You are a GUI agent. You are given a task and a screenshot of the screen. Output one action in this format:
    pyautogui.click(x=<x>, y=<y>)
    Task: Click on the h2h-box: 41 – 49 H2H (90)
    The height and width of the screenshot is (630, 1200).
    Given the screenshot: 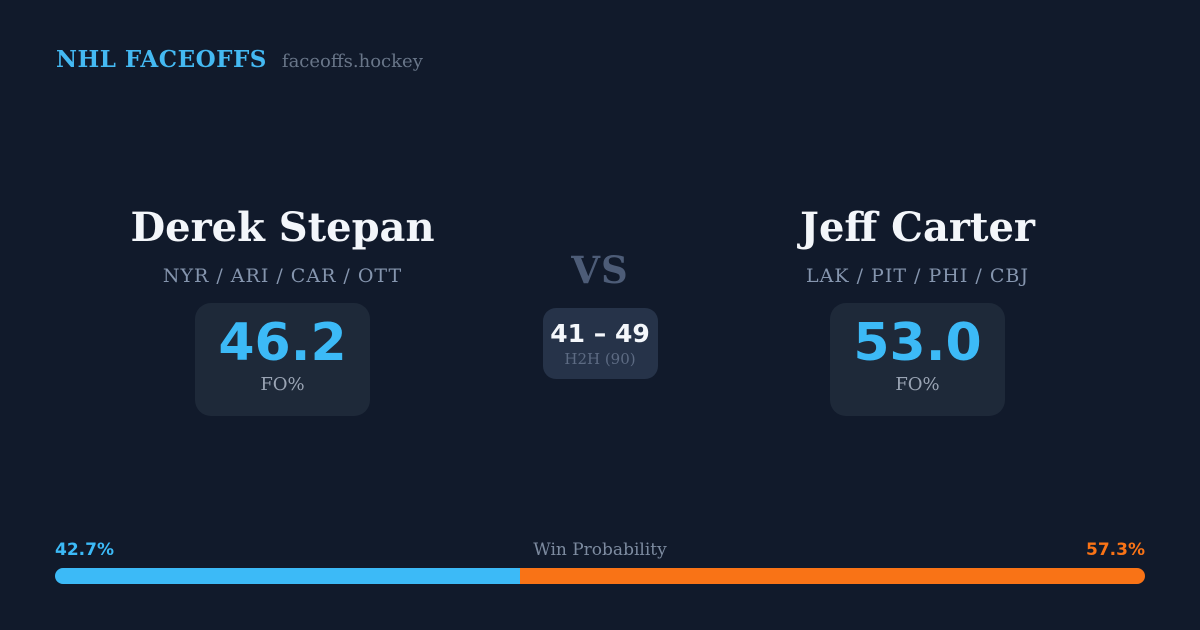 What is the action you would take?
    pyautogui.click(x=600, y=343)
    